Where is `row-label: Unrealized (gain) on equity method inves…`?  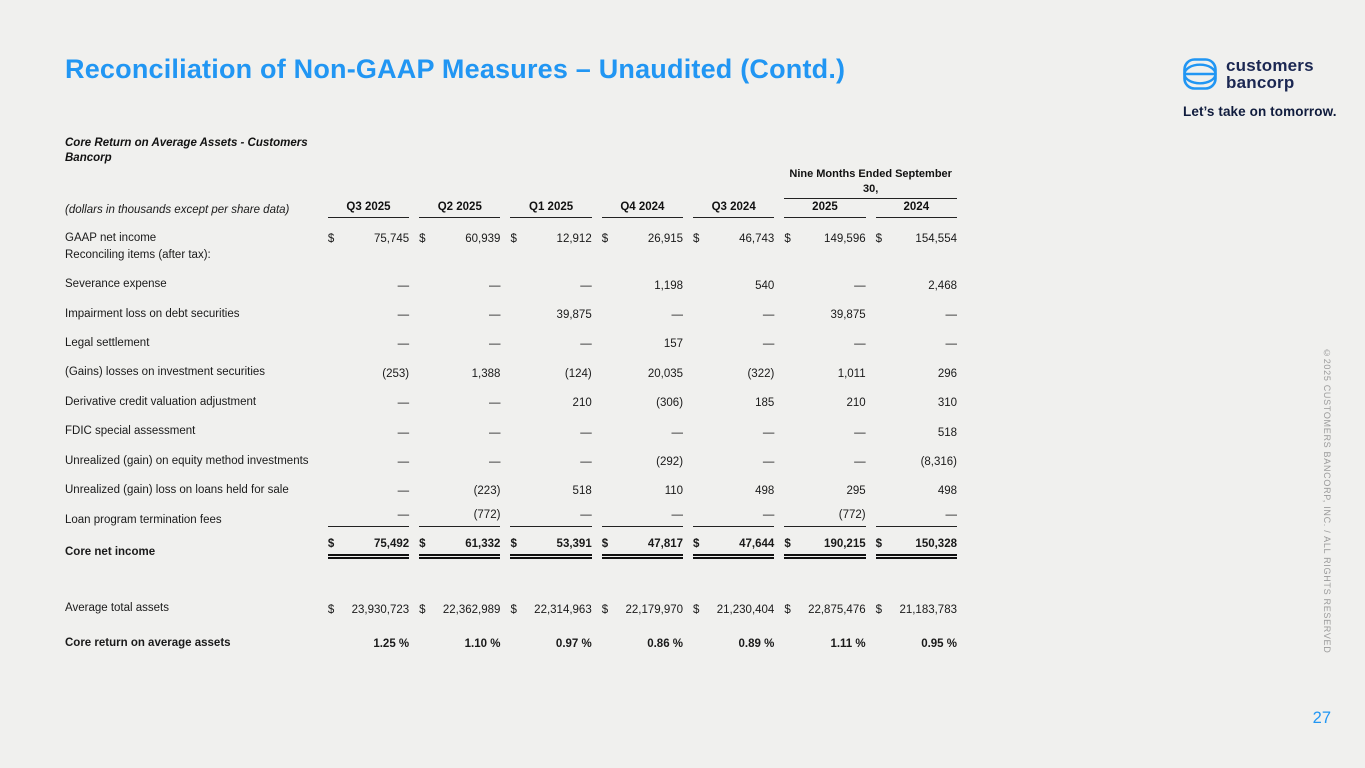 row-label: Unrealized (gain) on equity method inves… is located at coordinates (187, 460).